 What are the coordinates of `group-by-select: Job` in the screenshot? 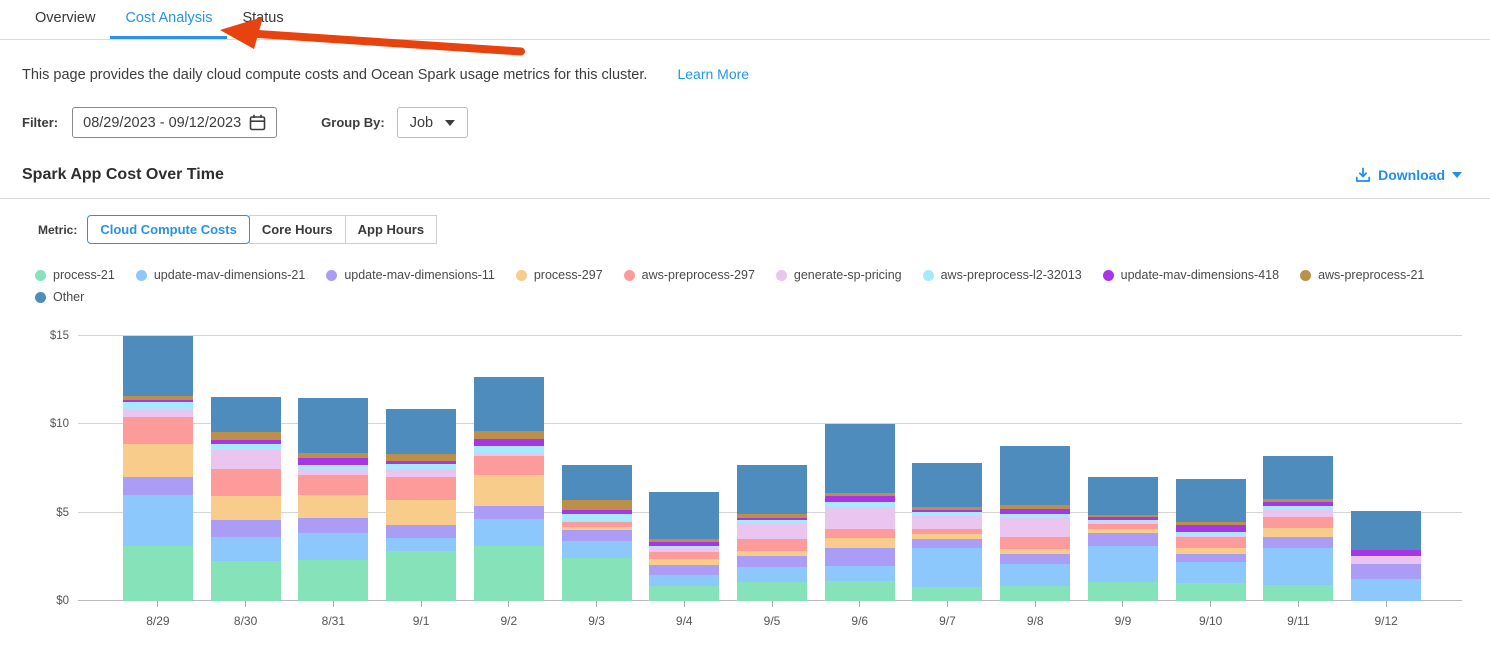 It's located at (432, 122).